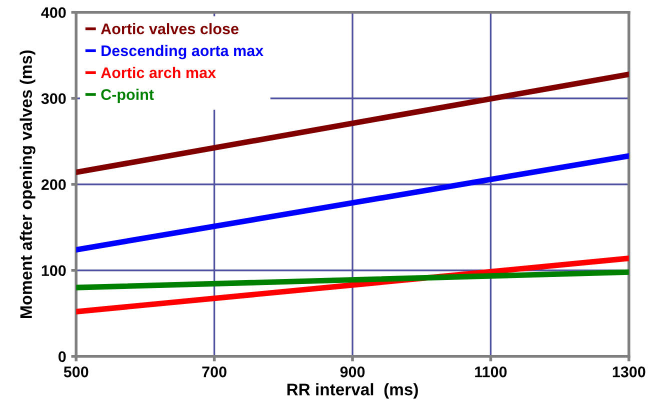 This screenshot has height=412, width=662. I want to click on x-tick-label: 500, so click(76, 372).